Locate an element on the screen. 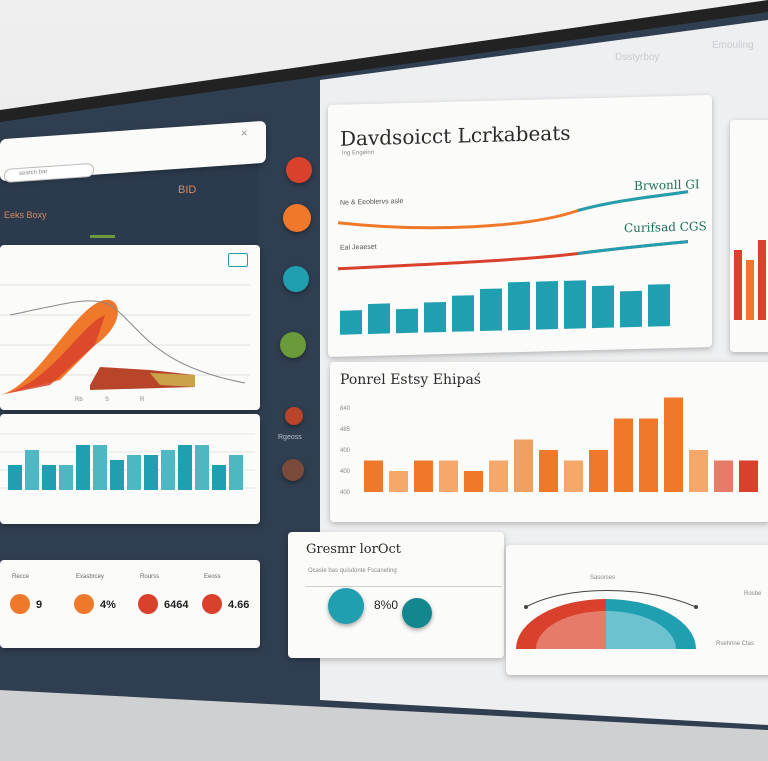  bottom-card-divider is located at coordinates (404, 586).